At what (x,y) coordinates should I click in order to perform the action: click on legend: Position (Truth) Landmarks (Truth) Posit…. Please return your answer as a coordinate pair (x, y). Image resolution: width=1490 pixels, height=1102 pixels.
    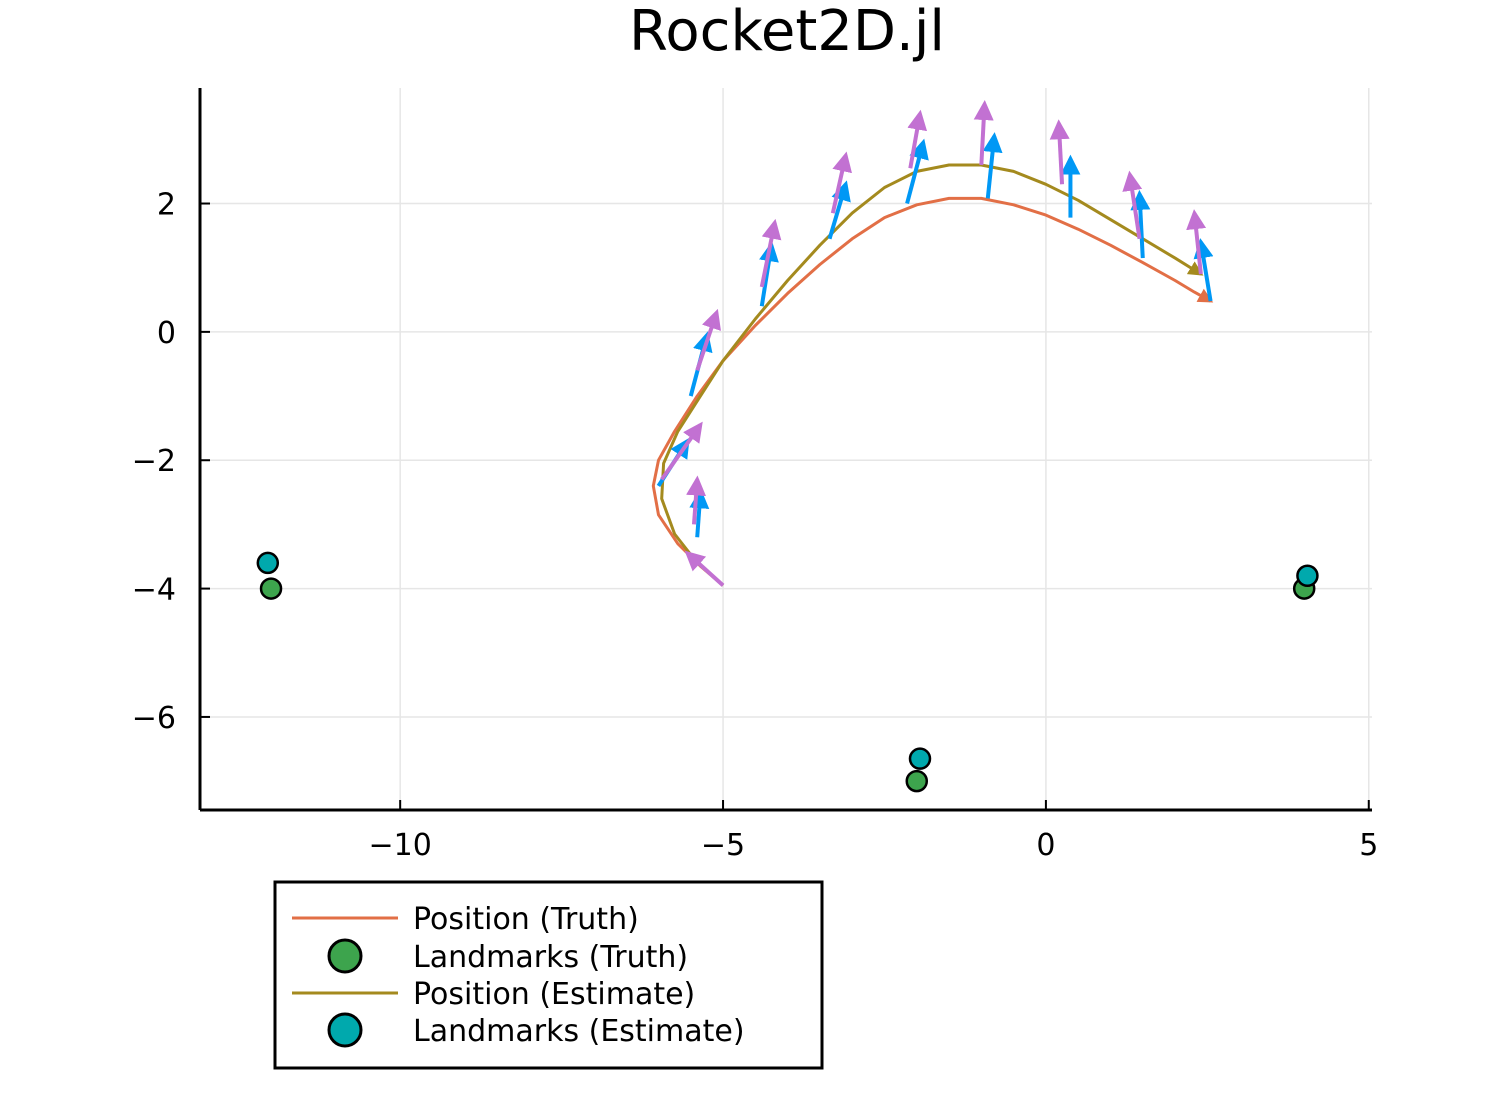
    Looking at the image, I should click on (548, 975).